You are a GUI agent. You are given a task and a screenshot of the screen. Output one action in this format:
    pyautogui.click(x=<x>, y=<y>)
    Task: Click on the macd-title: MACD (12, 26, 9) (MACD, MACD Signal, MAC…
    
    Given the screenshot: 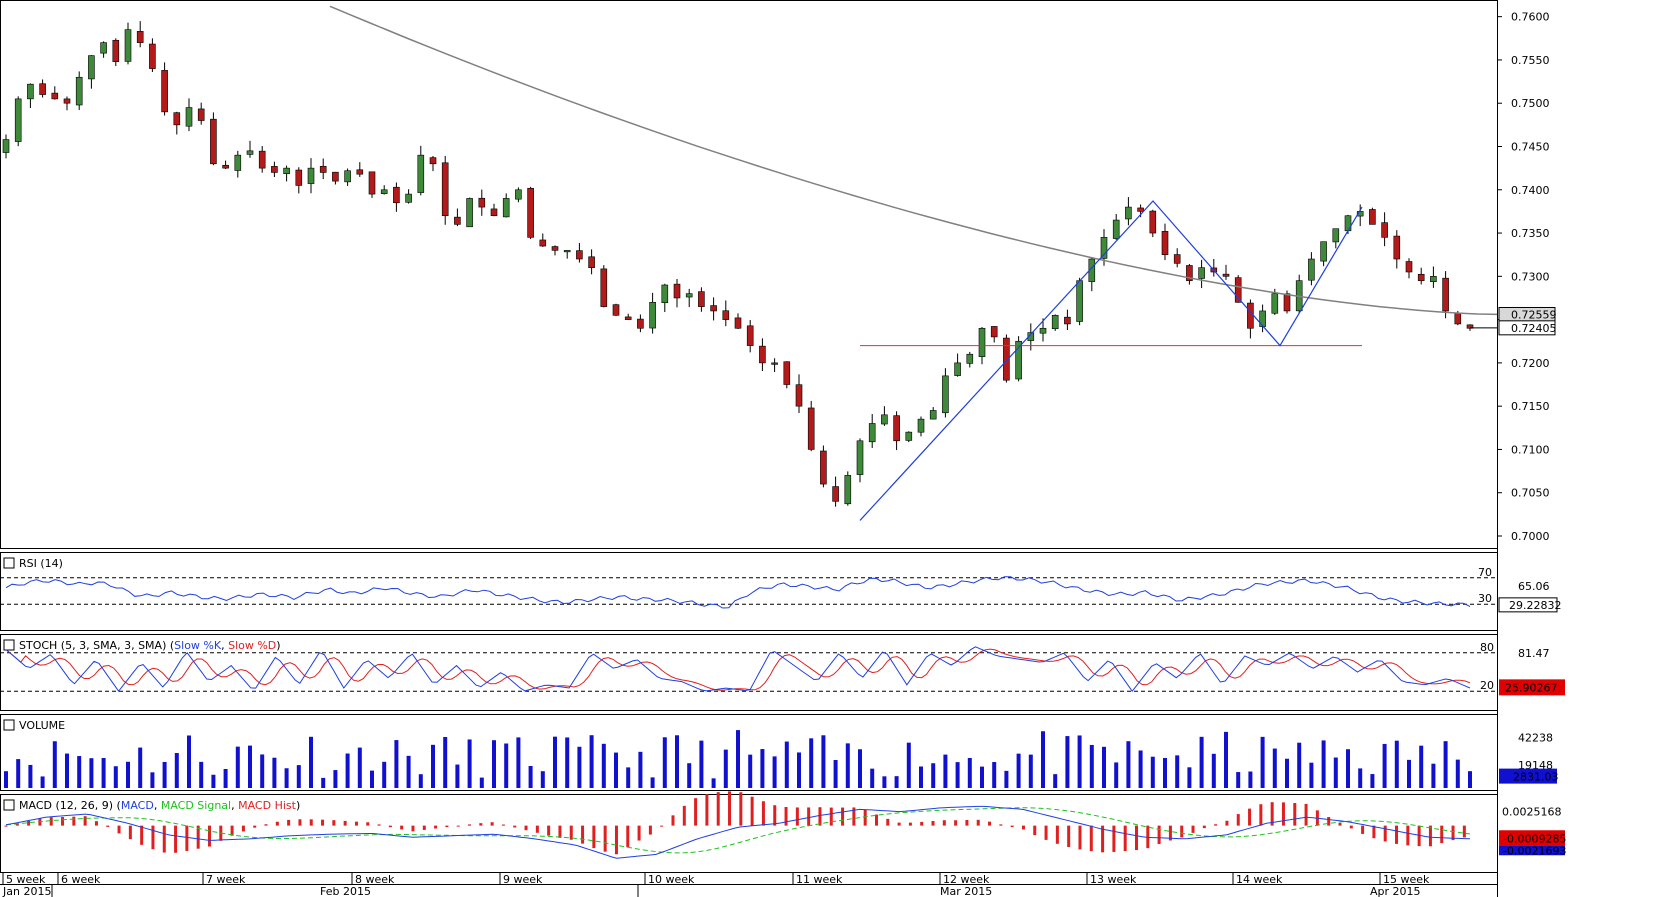 What is the action you would take?
    pyautogui.click(x=159, y=805)
    